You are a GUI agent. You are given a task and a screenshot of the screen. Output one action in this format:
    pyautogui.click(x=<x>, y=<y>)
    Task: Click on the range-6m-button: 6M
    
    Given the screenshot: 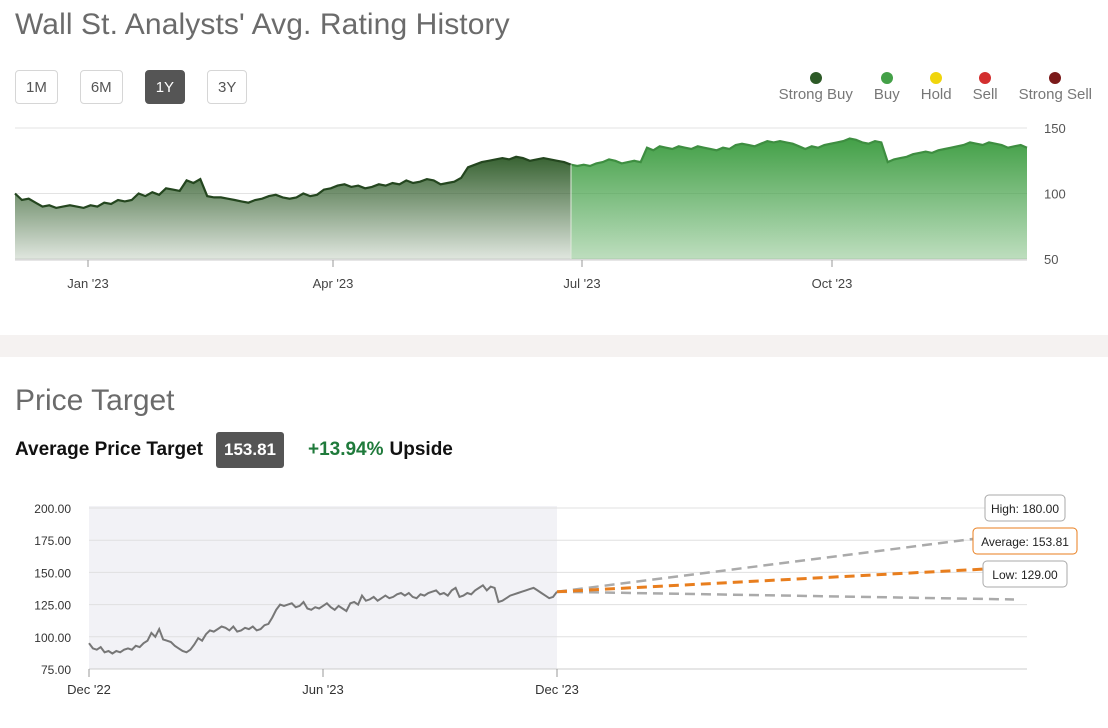 What is the action you would take?
    pyautogui.click(x=101, y=87)
    